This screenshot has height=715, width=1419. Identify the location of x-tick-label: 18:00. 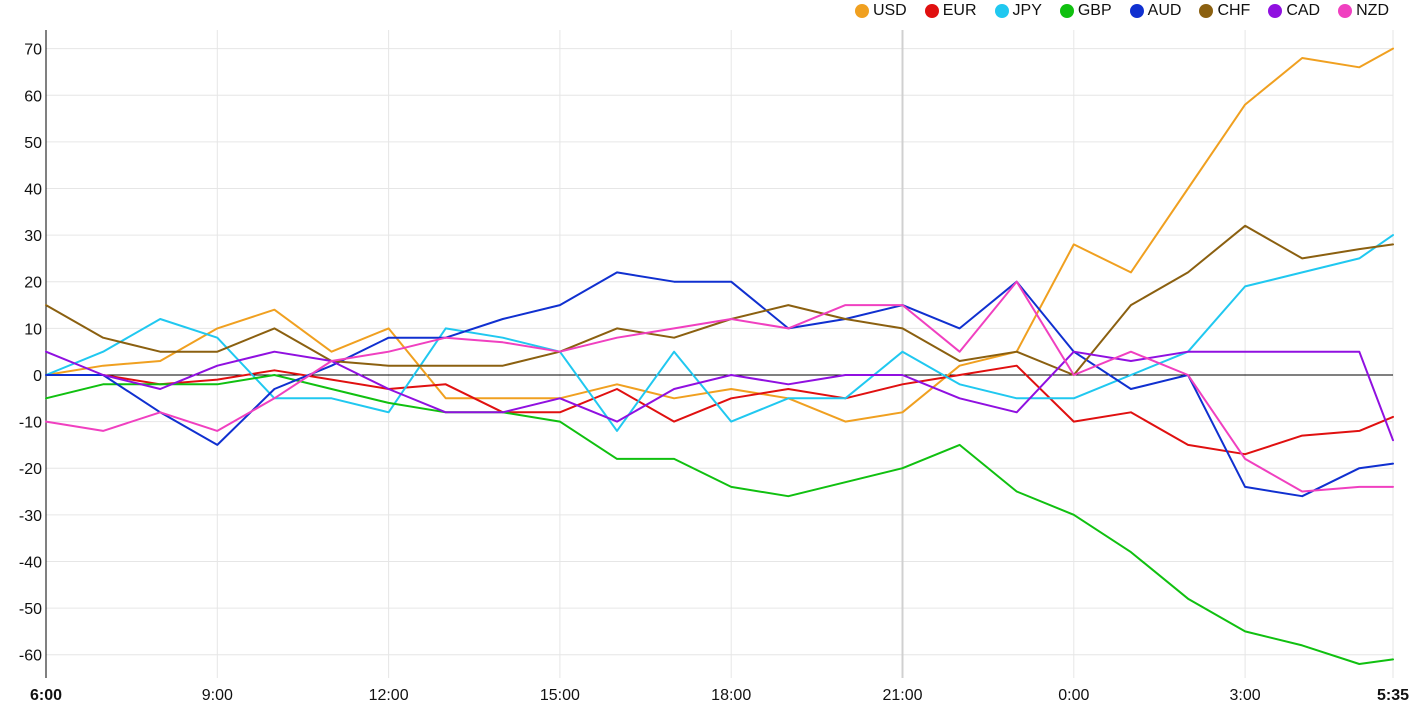
(731, 695).